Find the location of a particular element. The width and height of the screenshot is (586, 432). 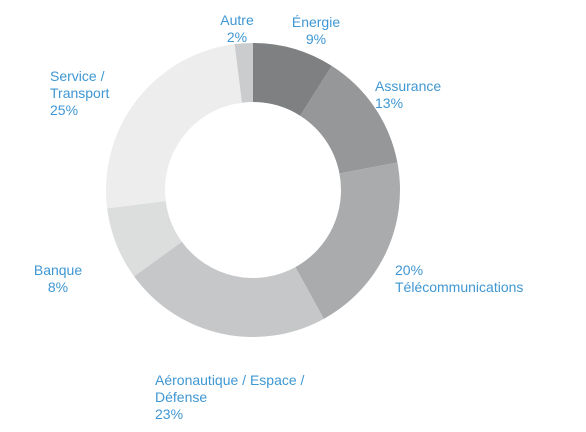

value-label: 9% is located at coordinates (316, 39).